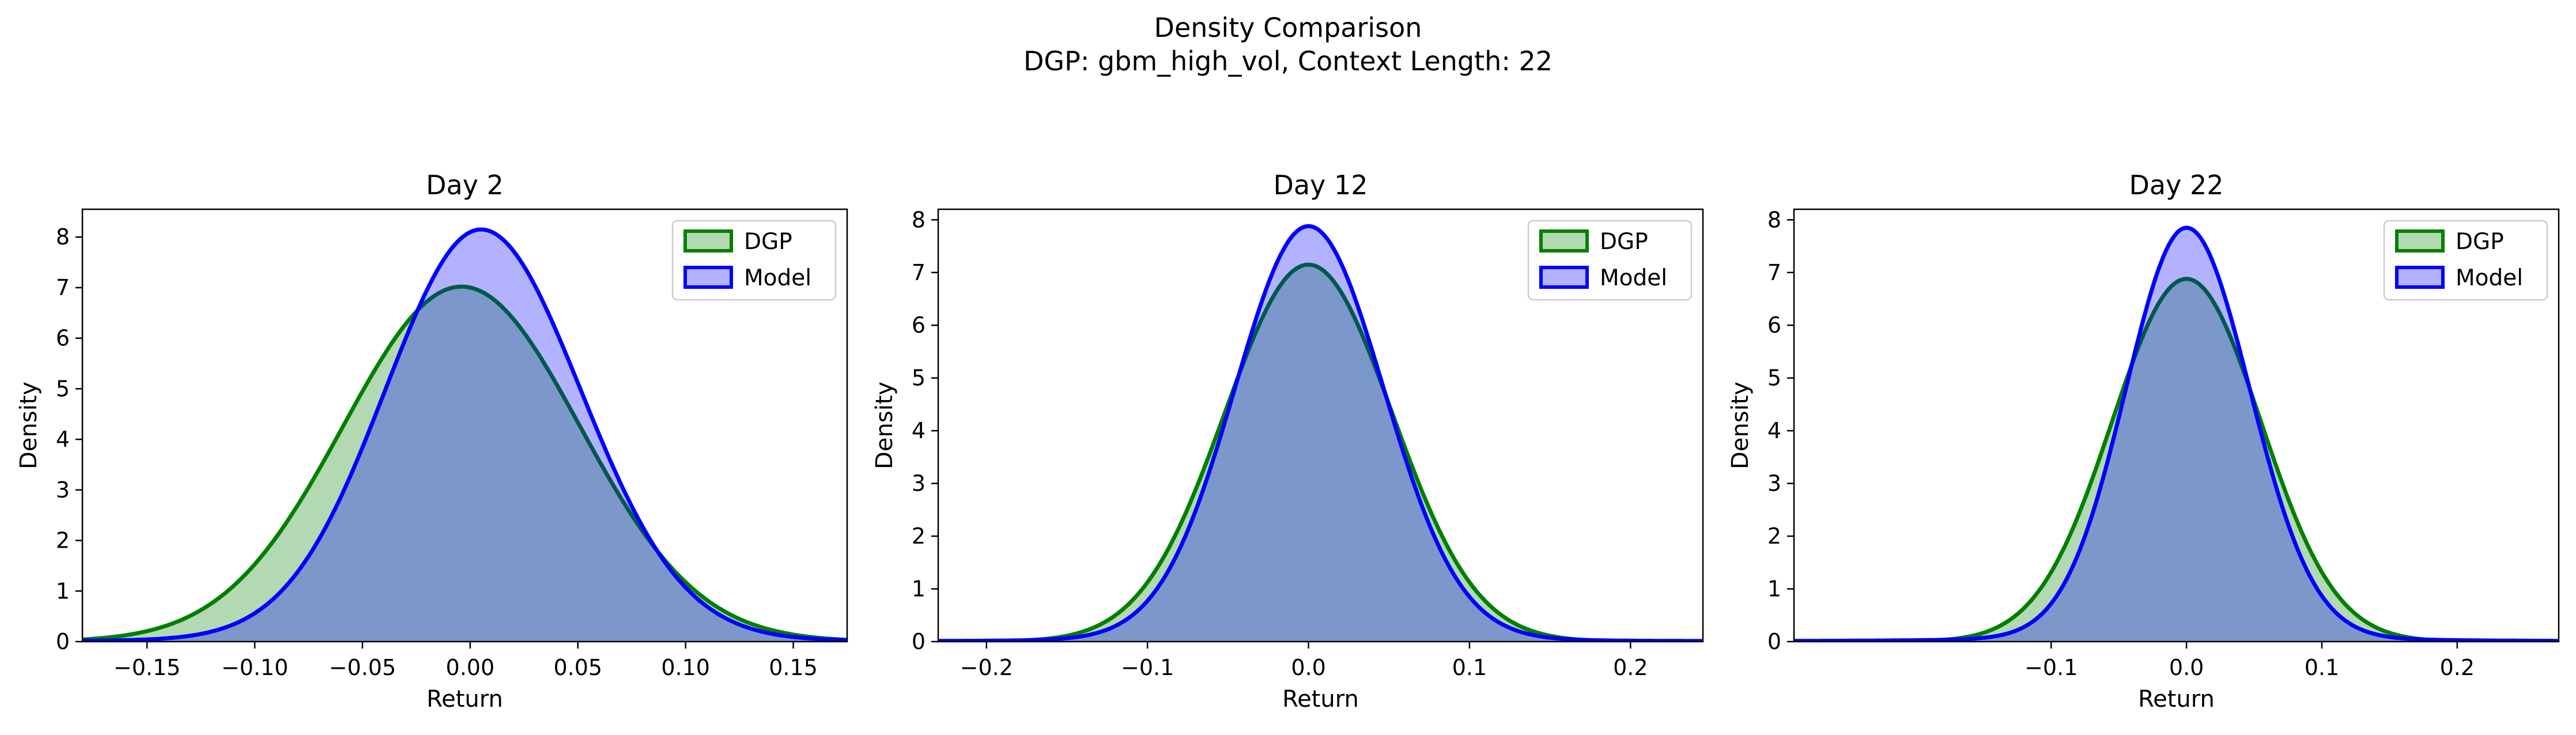  Describe the element at coordinates (793, 667) in the screenshot. I see `x-tick-label: 0.15` at that location.